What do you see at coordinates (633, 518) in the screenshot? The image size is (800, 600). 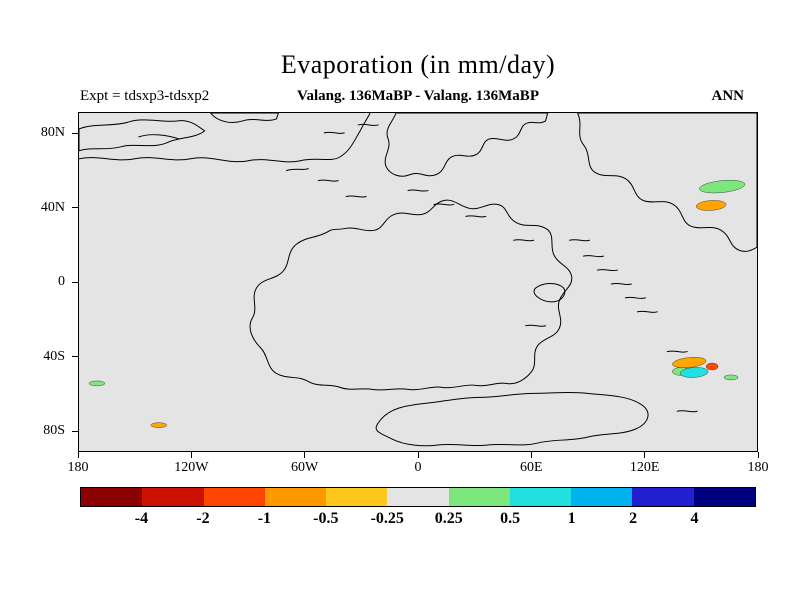 I see `colorbar-tick-label: 2` at bounding box center [633, 518].